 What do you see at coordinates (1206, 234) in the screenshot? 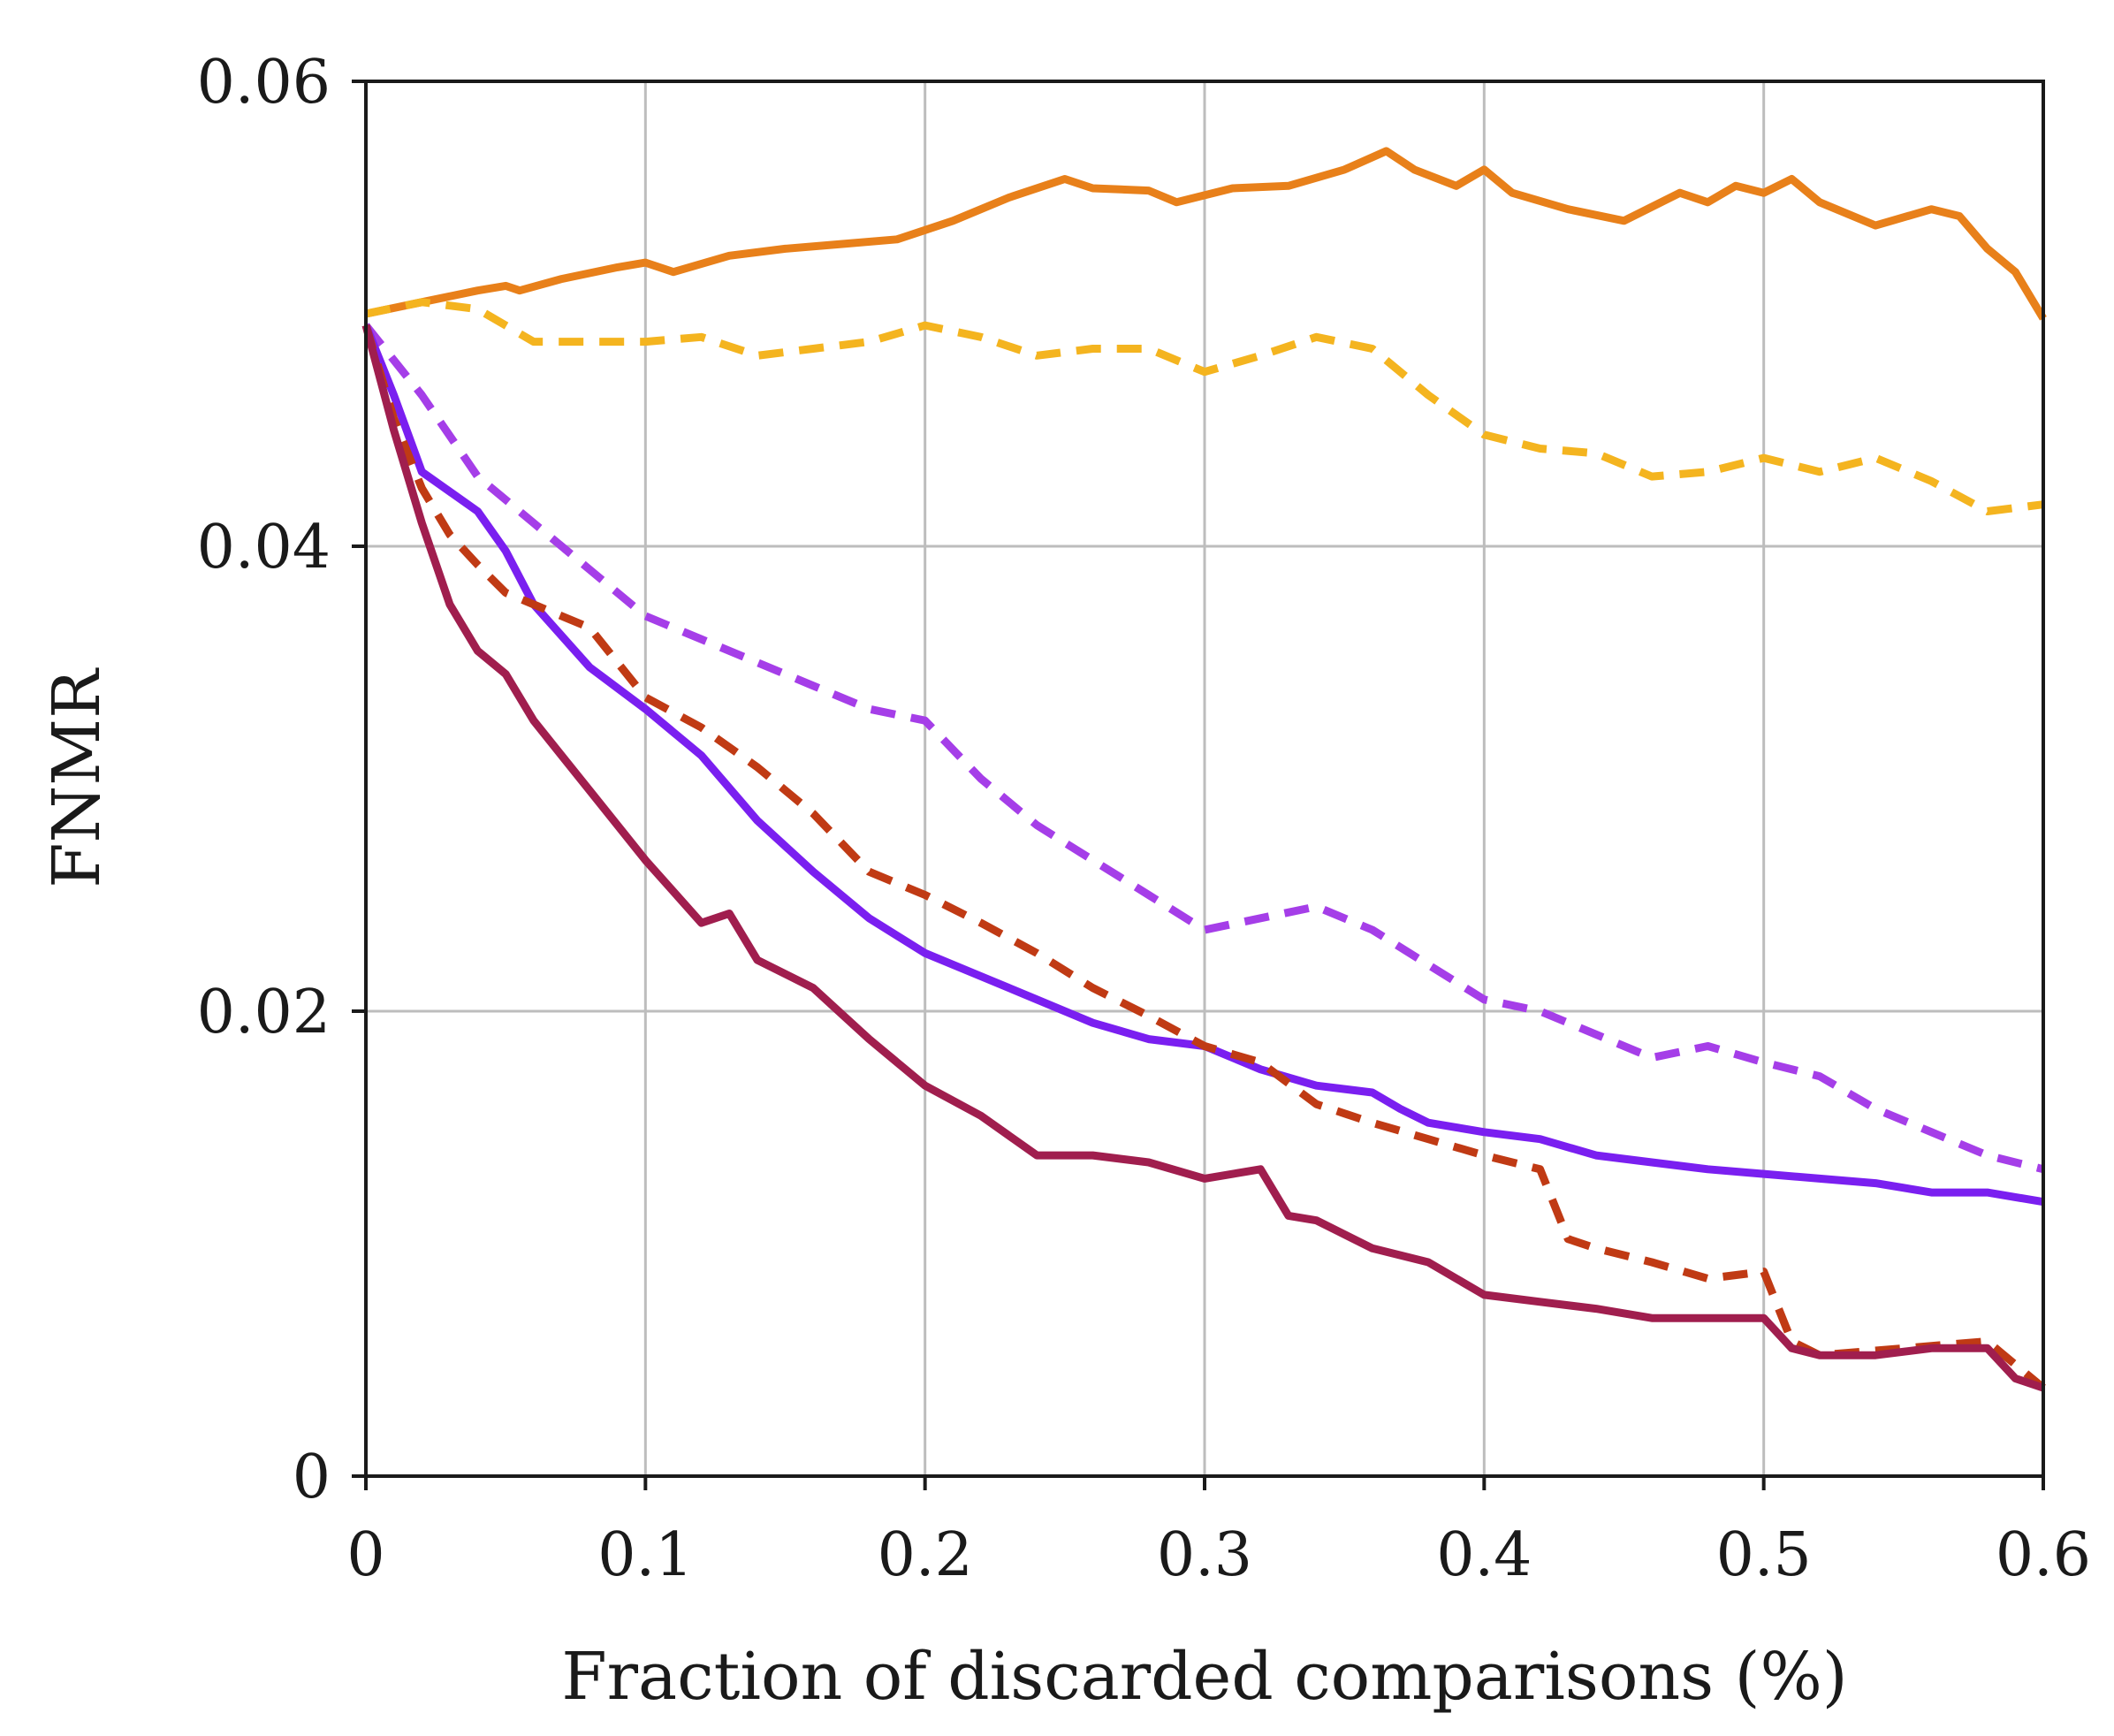
I see `series-line-orange-solid` at bounding box center [1206, 234].